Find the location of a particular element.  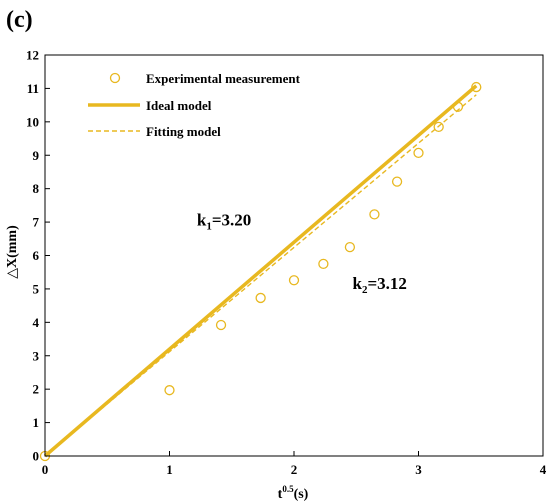

legend-item-experimental: Experimental measurement is located at coordinates (205, 78).